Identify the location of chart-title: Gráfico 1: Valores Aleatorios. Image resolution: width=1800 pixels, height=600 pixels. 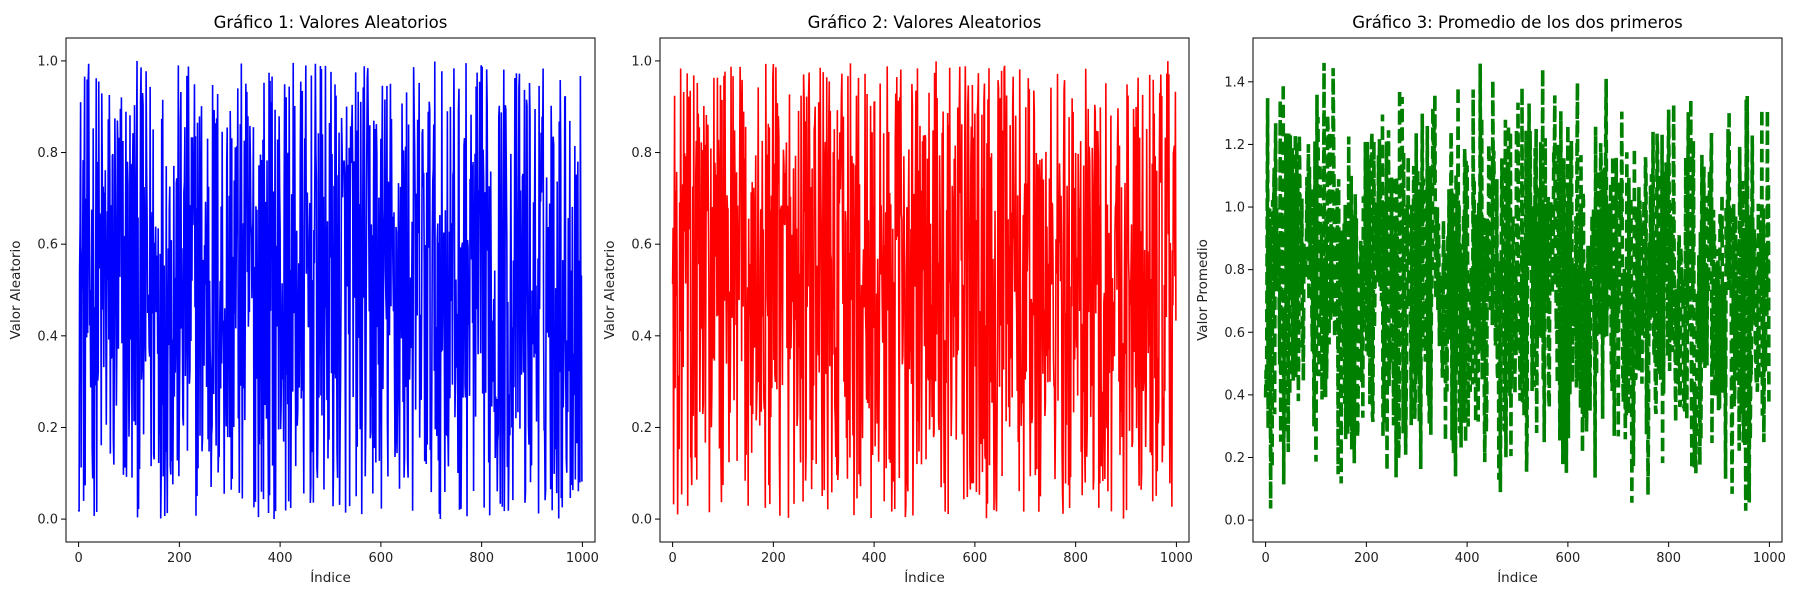
(331, 22).